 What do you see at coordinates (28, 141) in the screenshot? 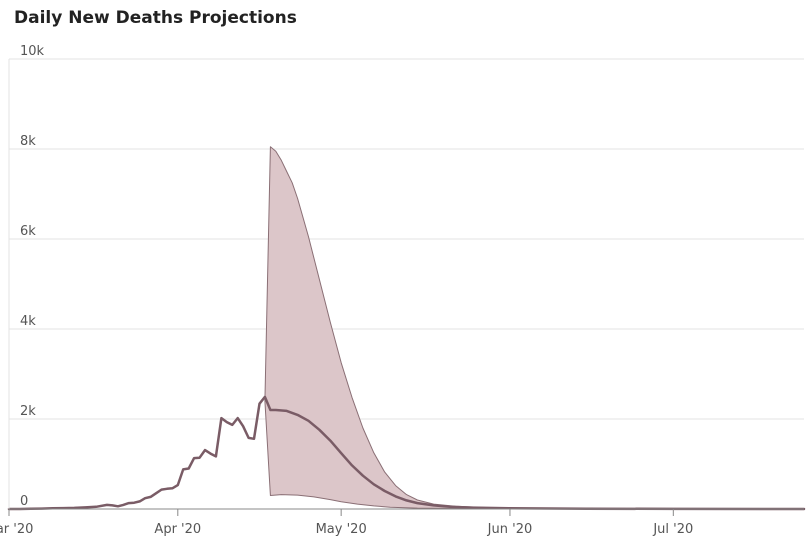
I see `y-tick-label: 8k` at bounding box center [28, 141].